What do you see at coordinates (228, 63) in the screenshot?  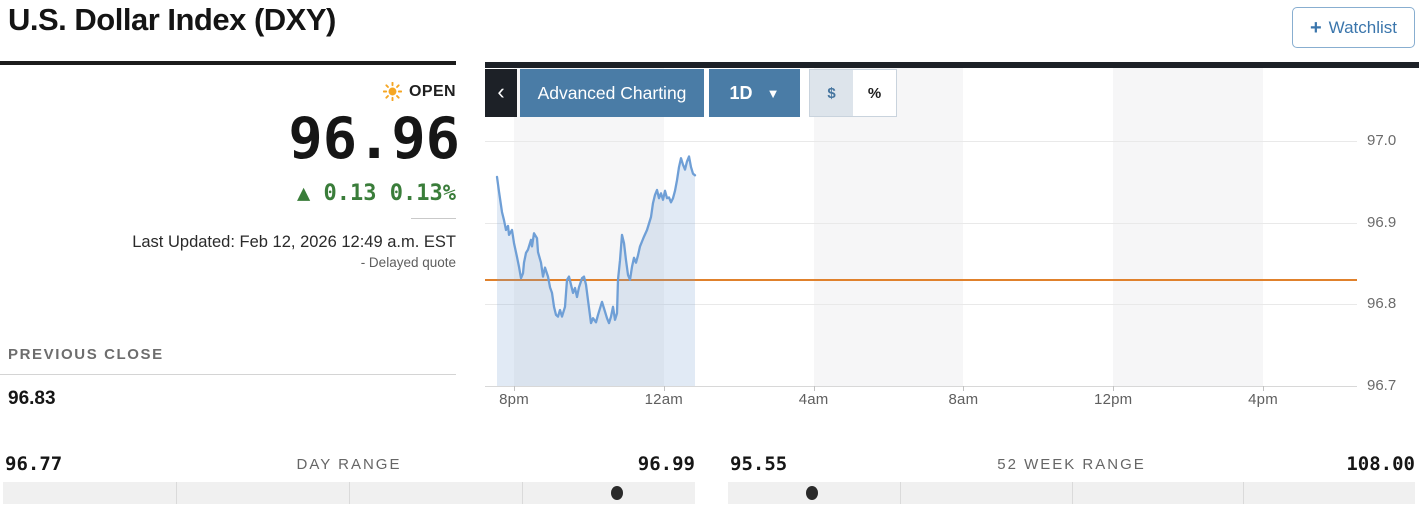 I see `title-divider` at bounding box center [228, 63].